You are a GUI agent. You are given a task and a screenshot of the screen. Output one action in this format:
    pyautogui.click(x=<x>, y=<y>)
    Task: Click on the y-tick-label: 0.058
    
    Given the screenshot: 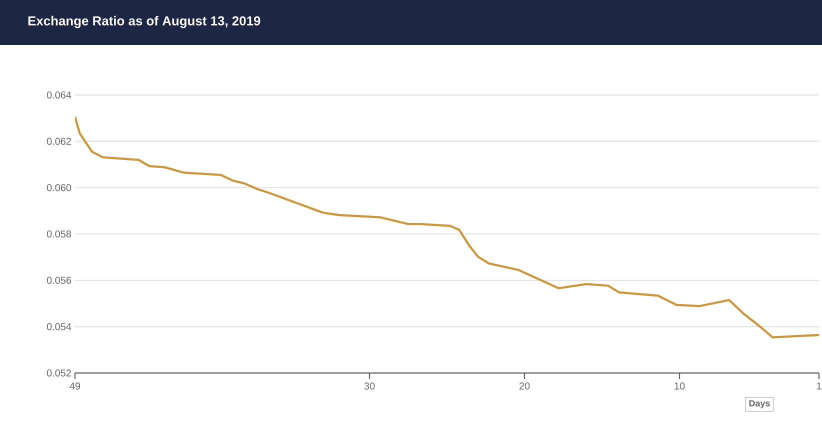 What is the action you would take?
    pyautogui.click(x=59, y=234)
    